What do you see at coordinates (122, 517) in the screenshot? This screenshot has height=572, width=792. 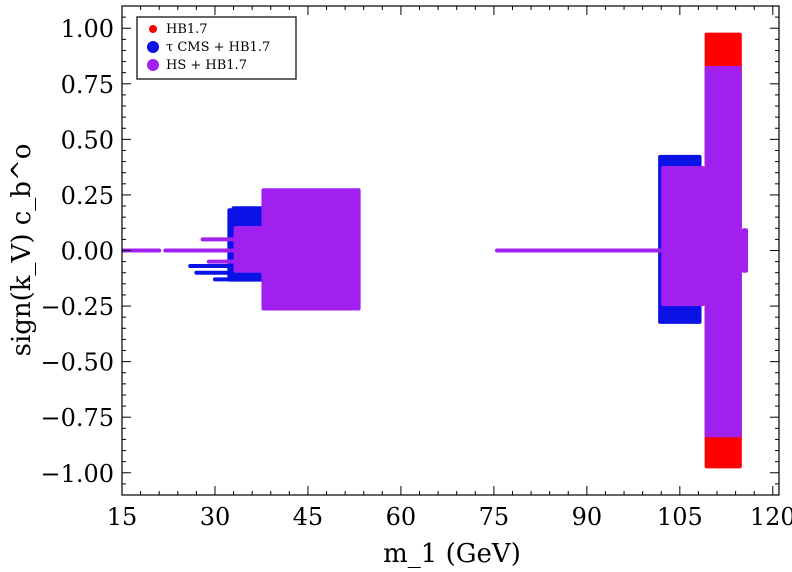 I see `x-tick-label: 15` at bounding box center [122, 517].